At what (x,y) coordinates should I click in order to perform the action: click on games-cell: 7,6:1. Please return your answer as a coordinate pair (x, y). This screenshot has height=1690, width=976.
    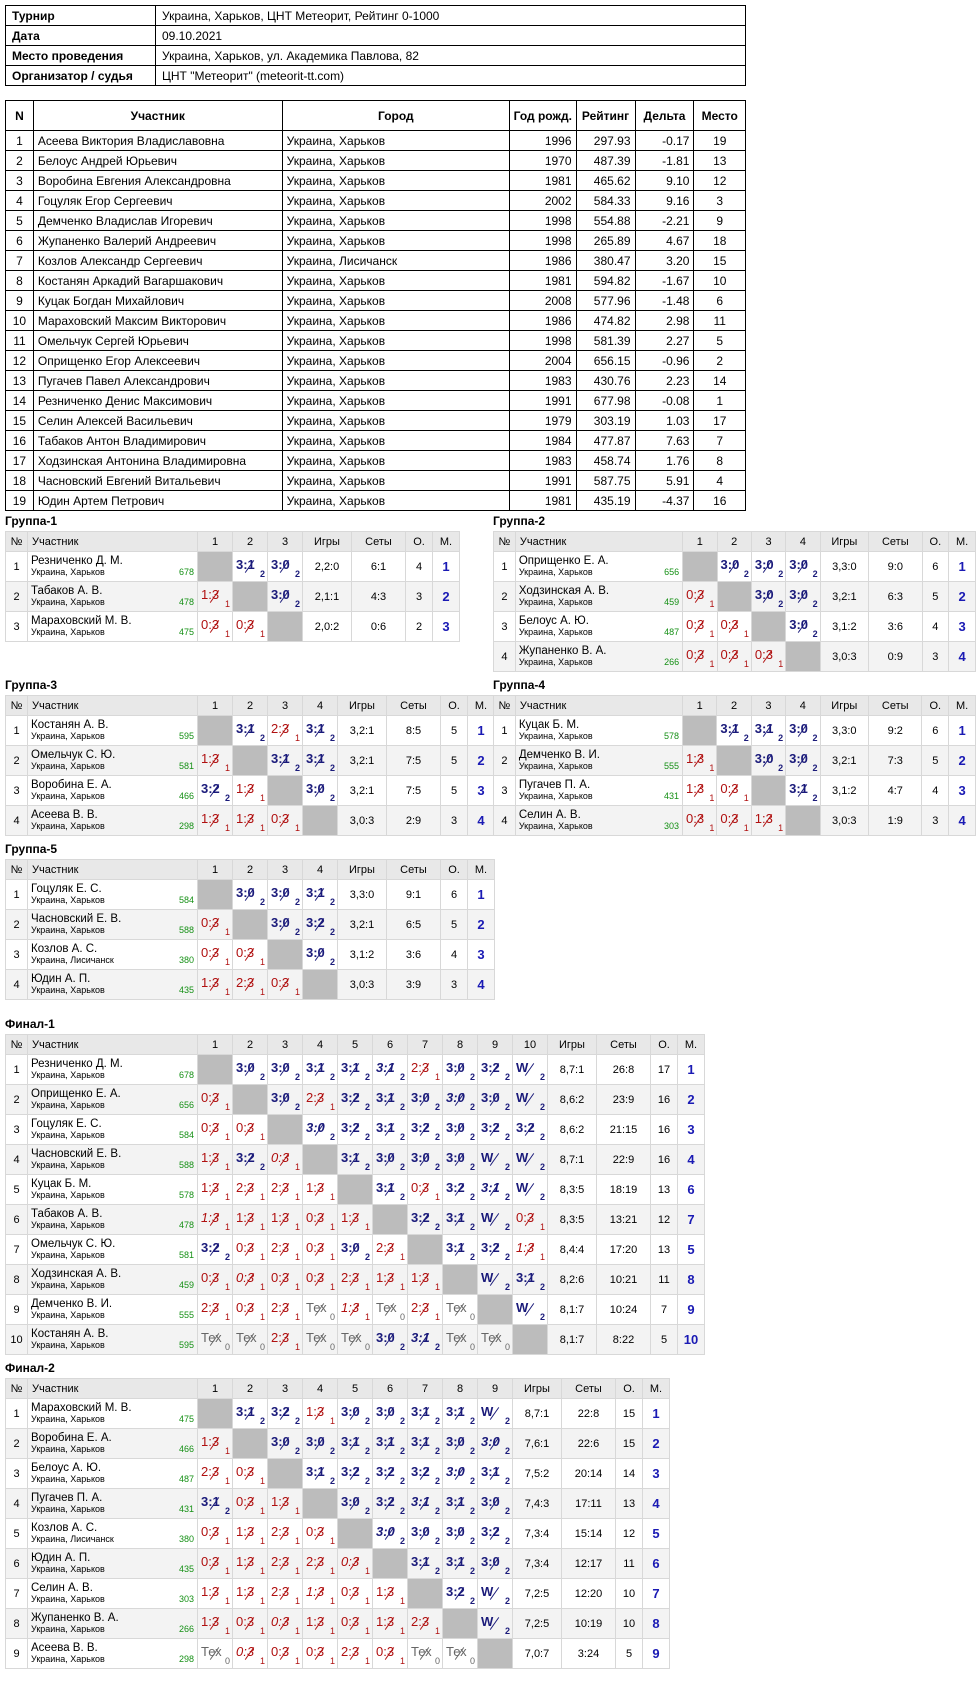
    Looking at the image, I should click on (537, 1443).